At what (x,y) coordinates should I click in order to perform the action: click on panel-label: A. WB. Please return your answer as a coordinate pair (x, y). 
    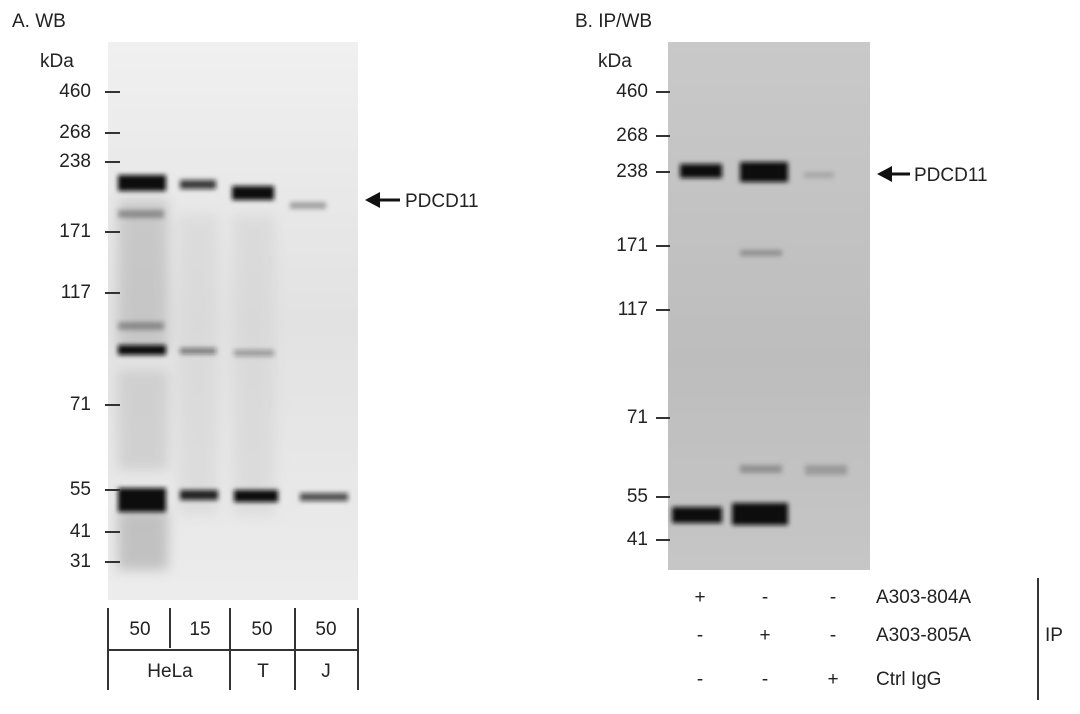
    Looking at the image, I should click on (39, 21).